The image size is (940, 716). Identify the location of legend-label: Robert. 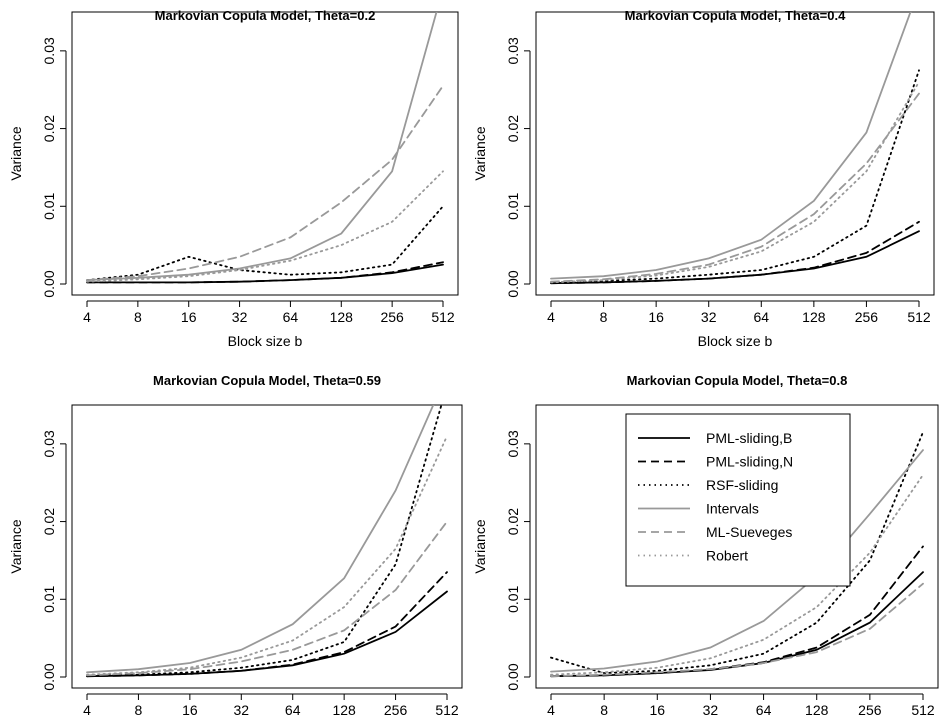
(727, 556).